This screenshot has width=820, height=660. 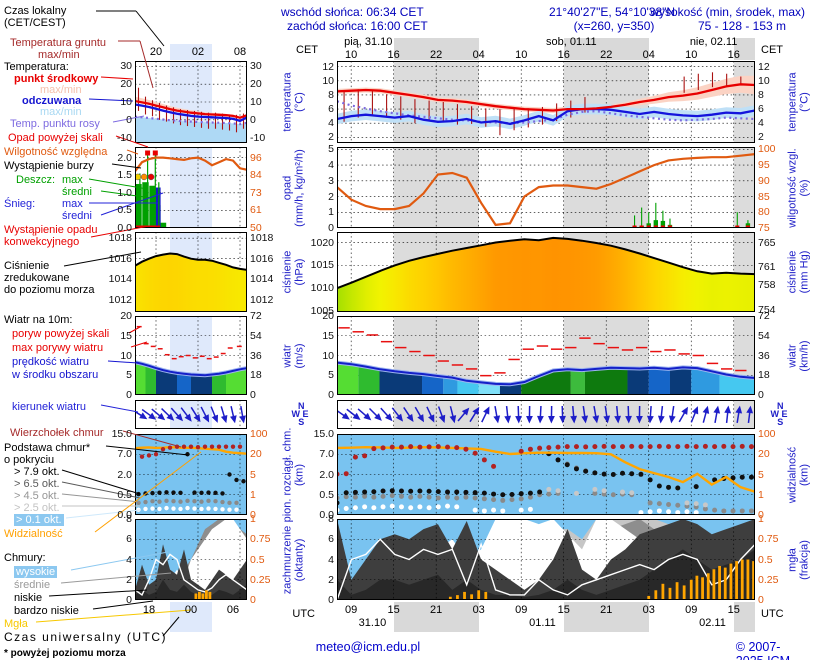 What do you see at coordinates (767, 285) in the screenshot?
I see `axis-tick-label: 758` at bounding box center [767, 285].